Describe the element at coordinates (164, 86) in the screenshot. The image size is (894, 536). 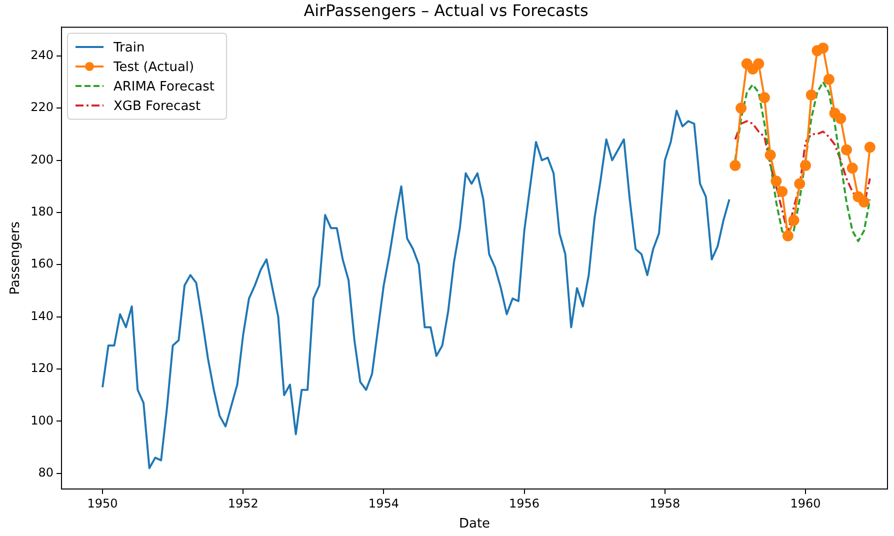
I see `legend-label: ARIMA Forecast` at that location.